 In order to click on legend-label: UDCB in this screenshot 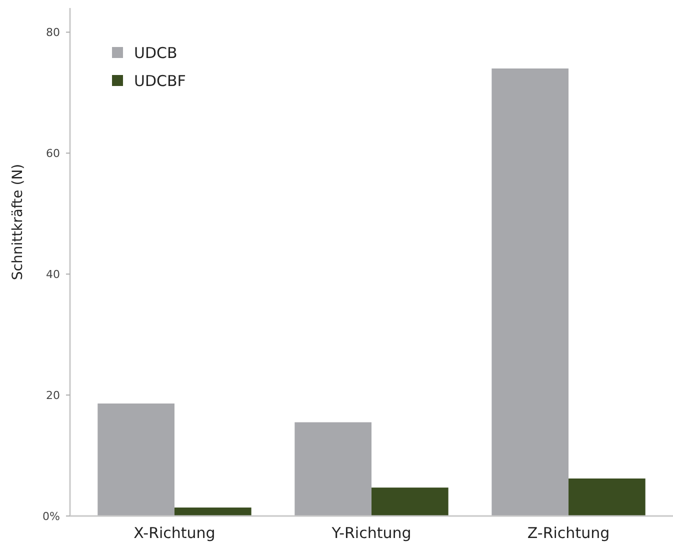, I will do `click(156, 53)`.